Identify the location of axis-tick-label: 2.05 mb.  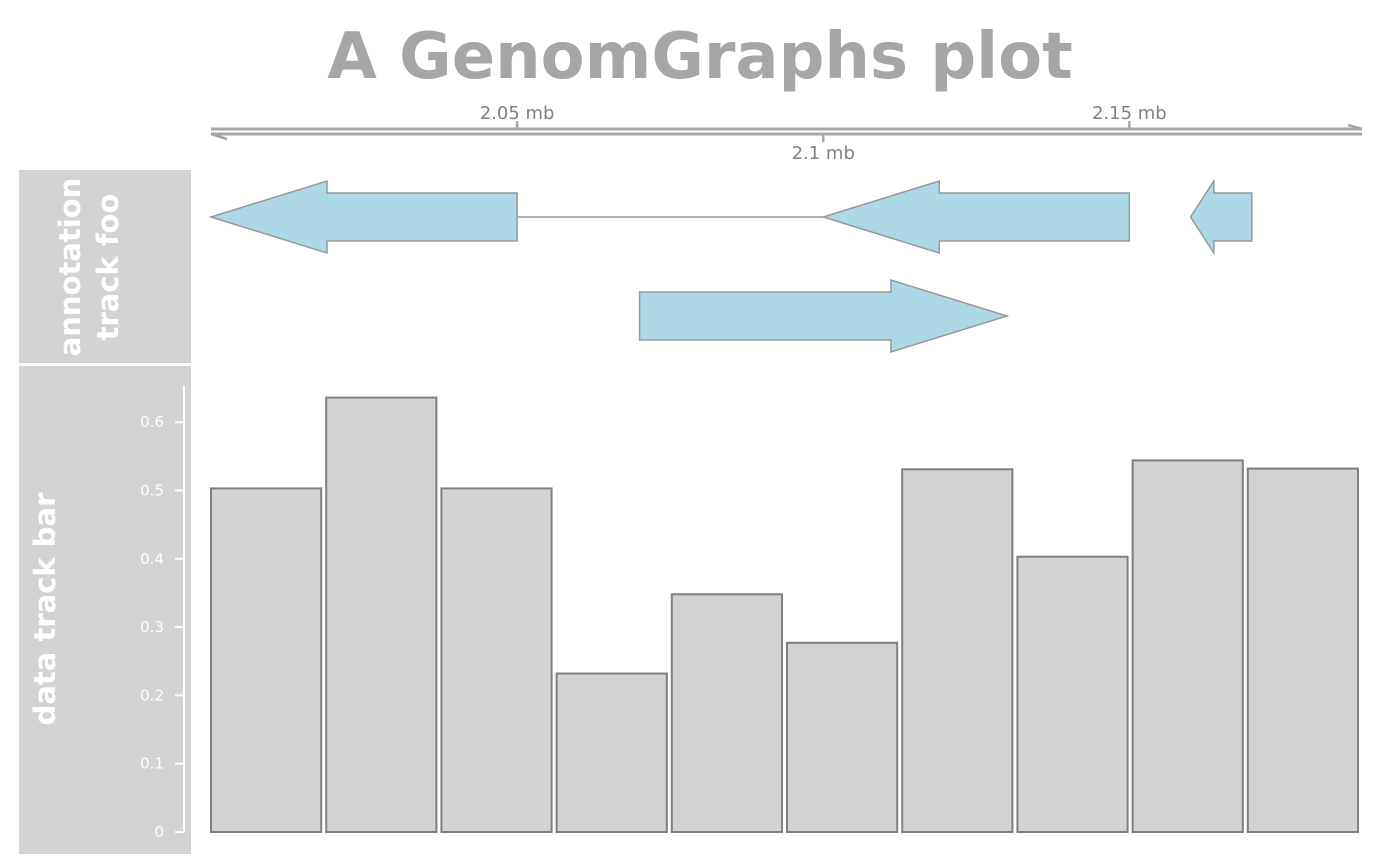
(517, 113).